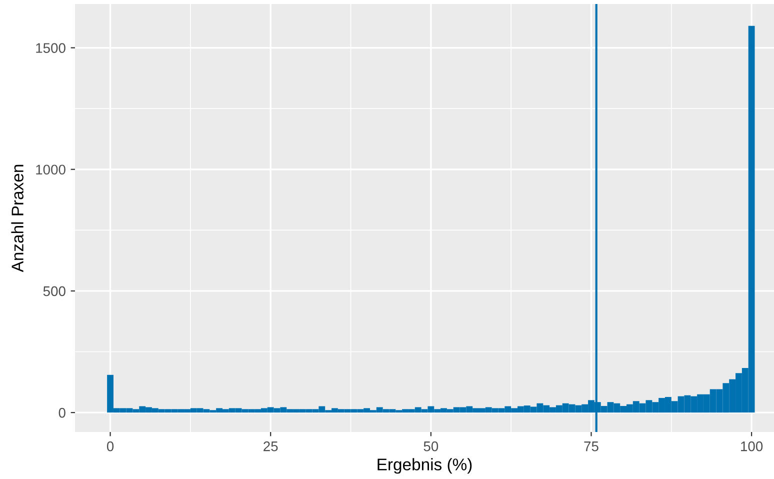  What do you see at coordinates (62, 413) in the screenshot?
I see `y-tick-label: 0` at bounding box center [62, 413].